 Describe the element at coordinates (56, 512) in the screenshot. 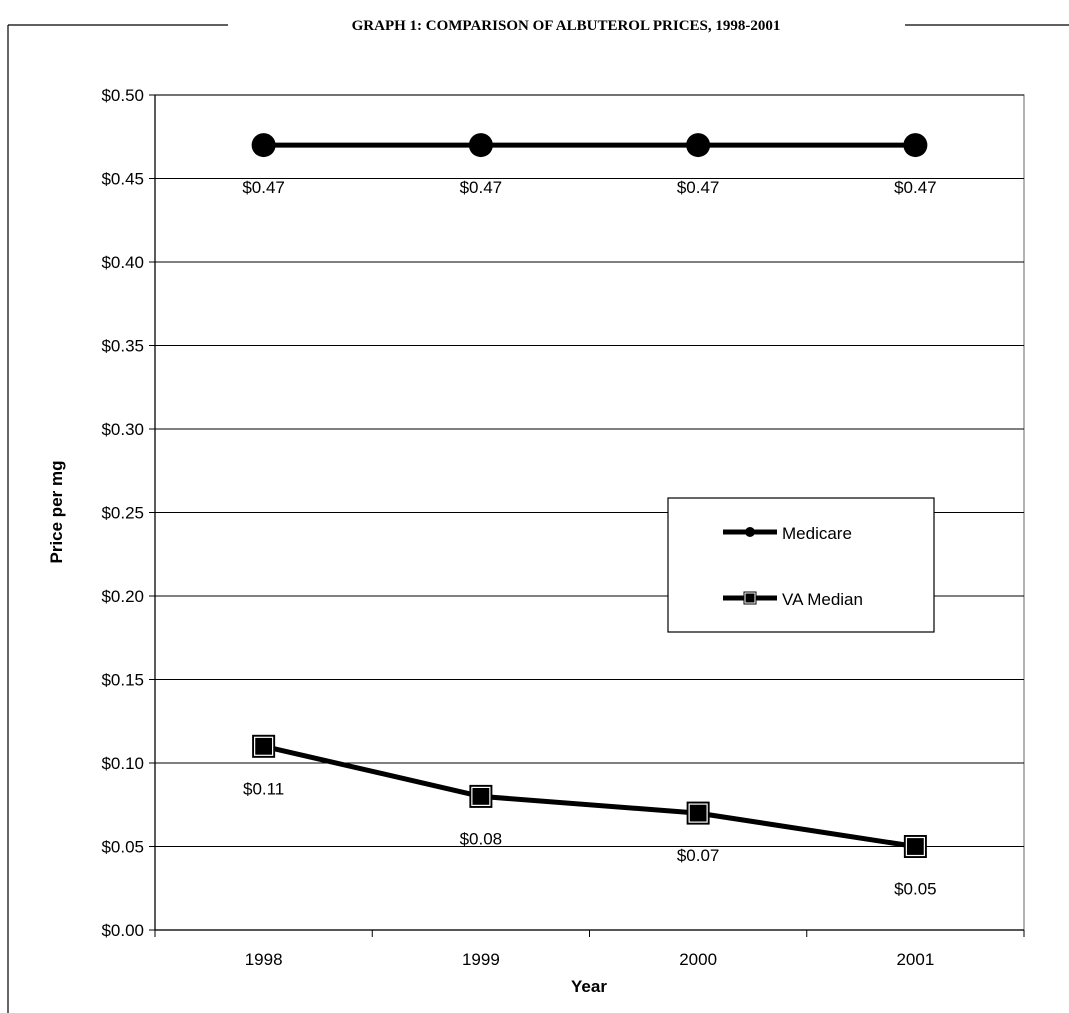

I see `y-axis-title: Price per mg` at that location.